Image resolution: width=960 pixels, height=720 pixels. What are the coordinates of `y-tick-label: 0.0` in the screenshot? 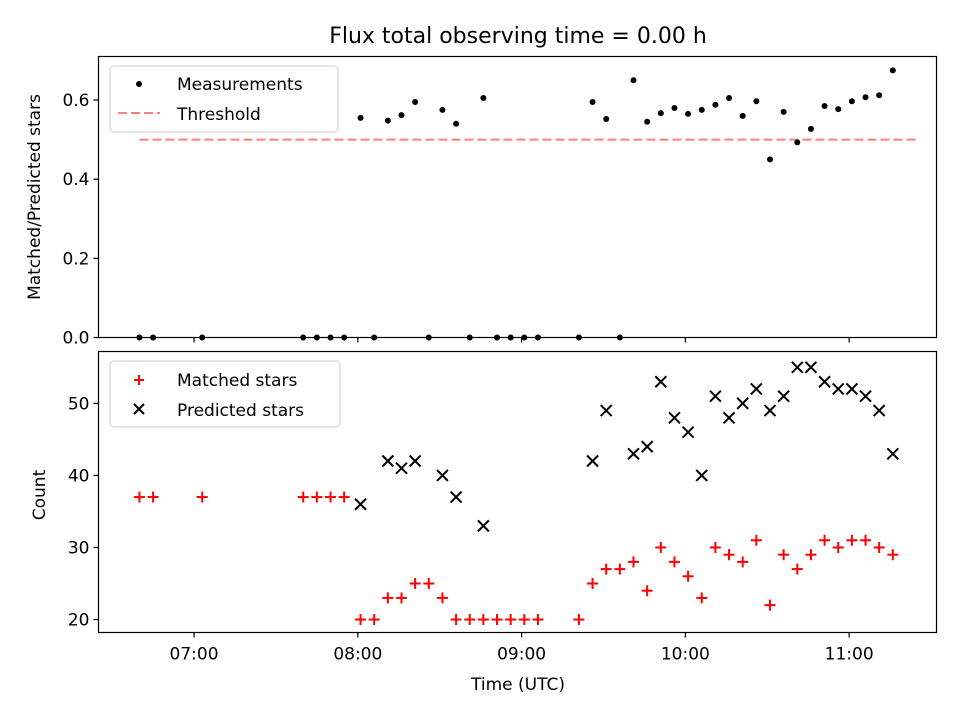 It's located at (75, 339).